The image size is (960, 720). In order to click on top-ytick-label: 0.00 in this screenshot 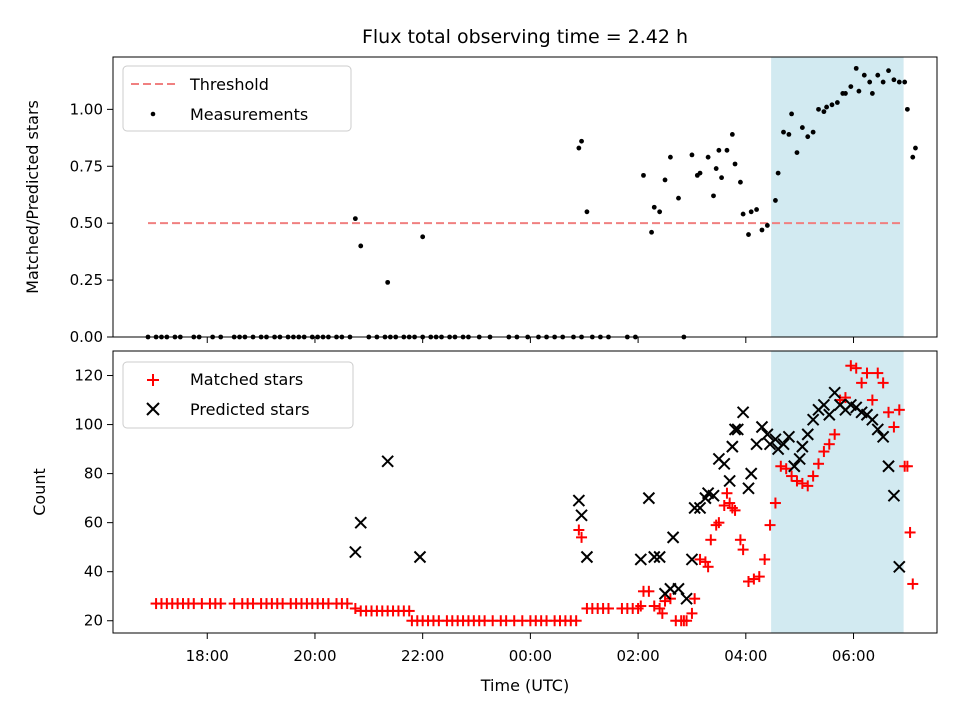, I will do `click(86, 337)`.